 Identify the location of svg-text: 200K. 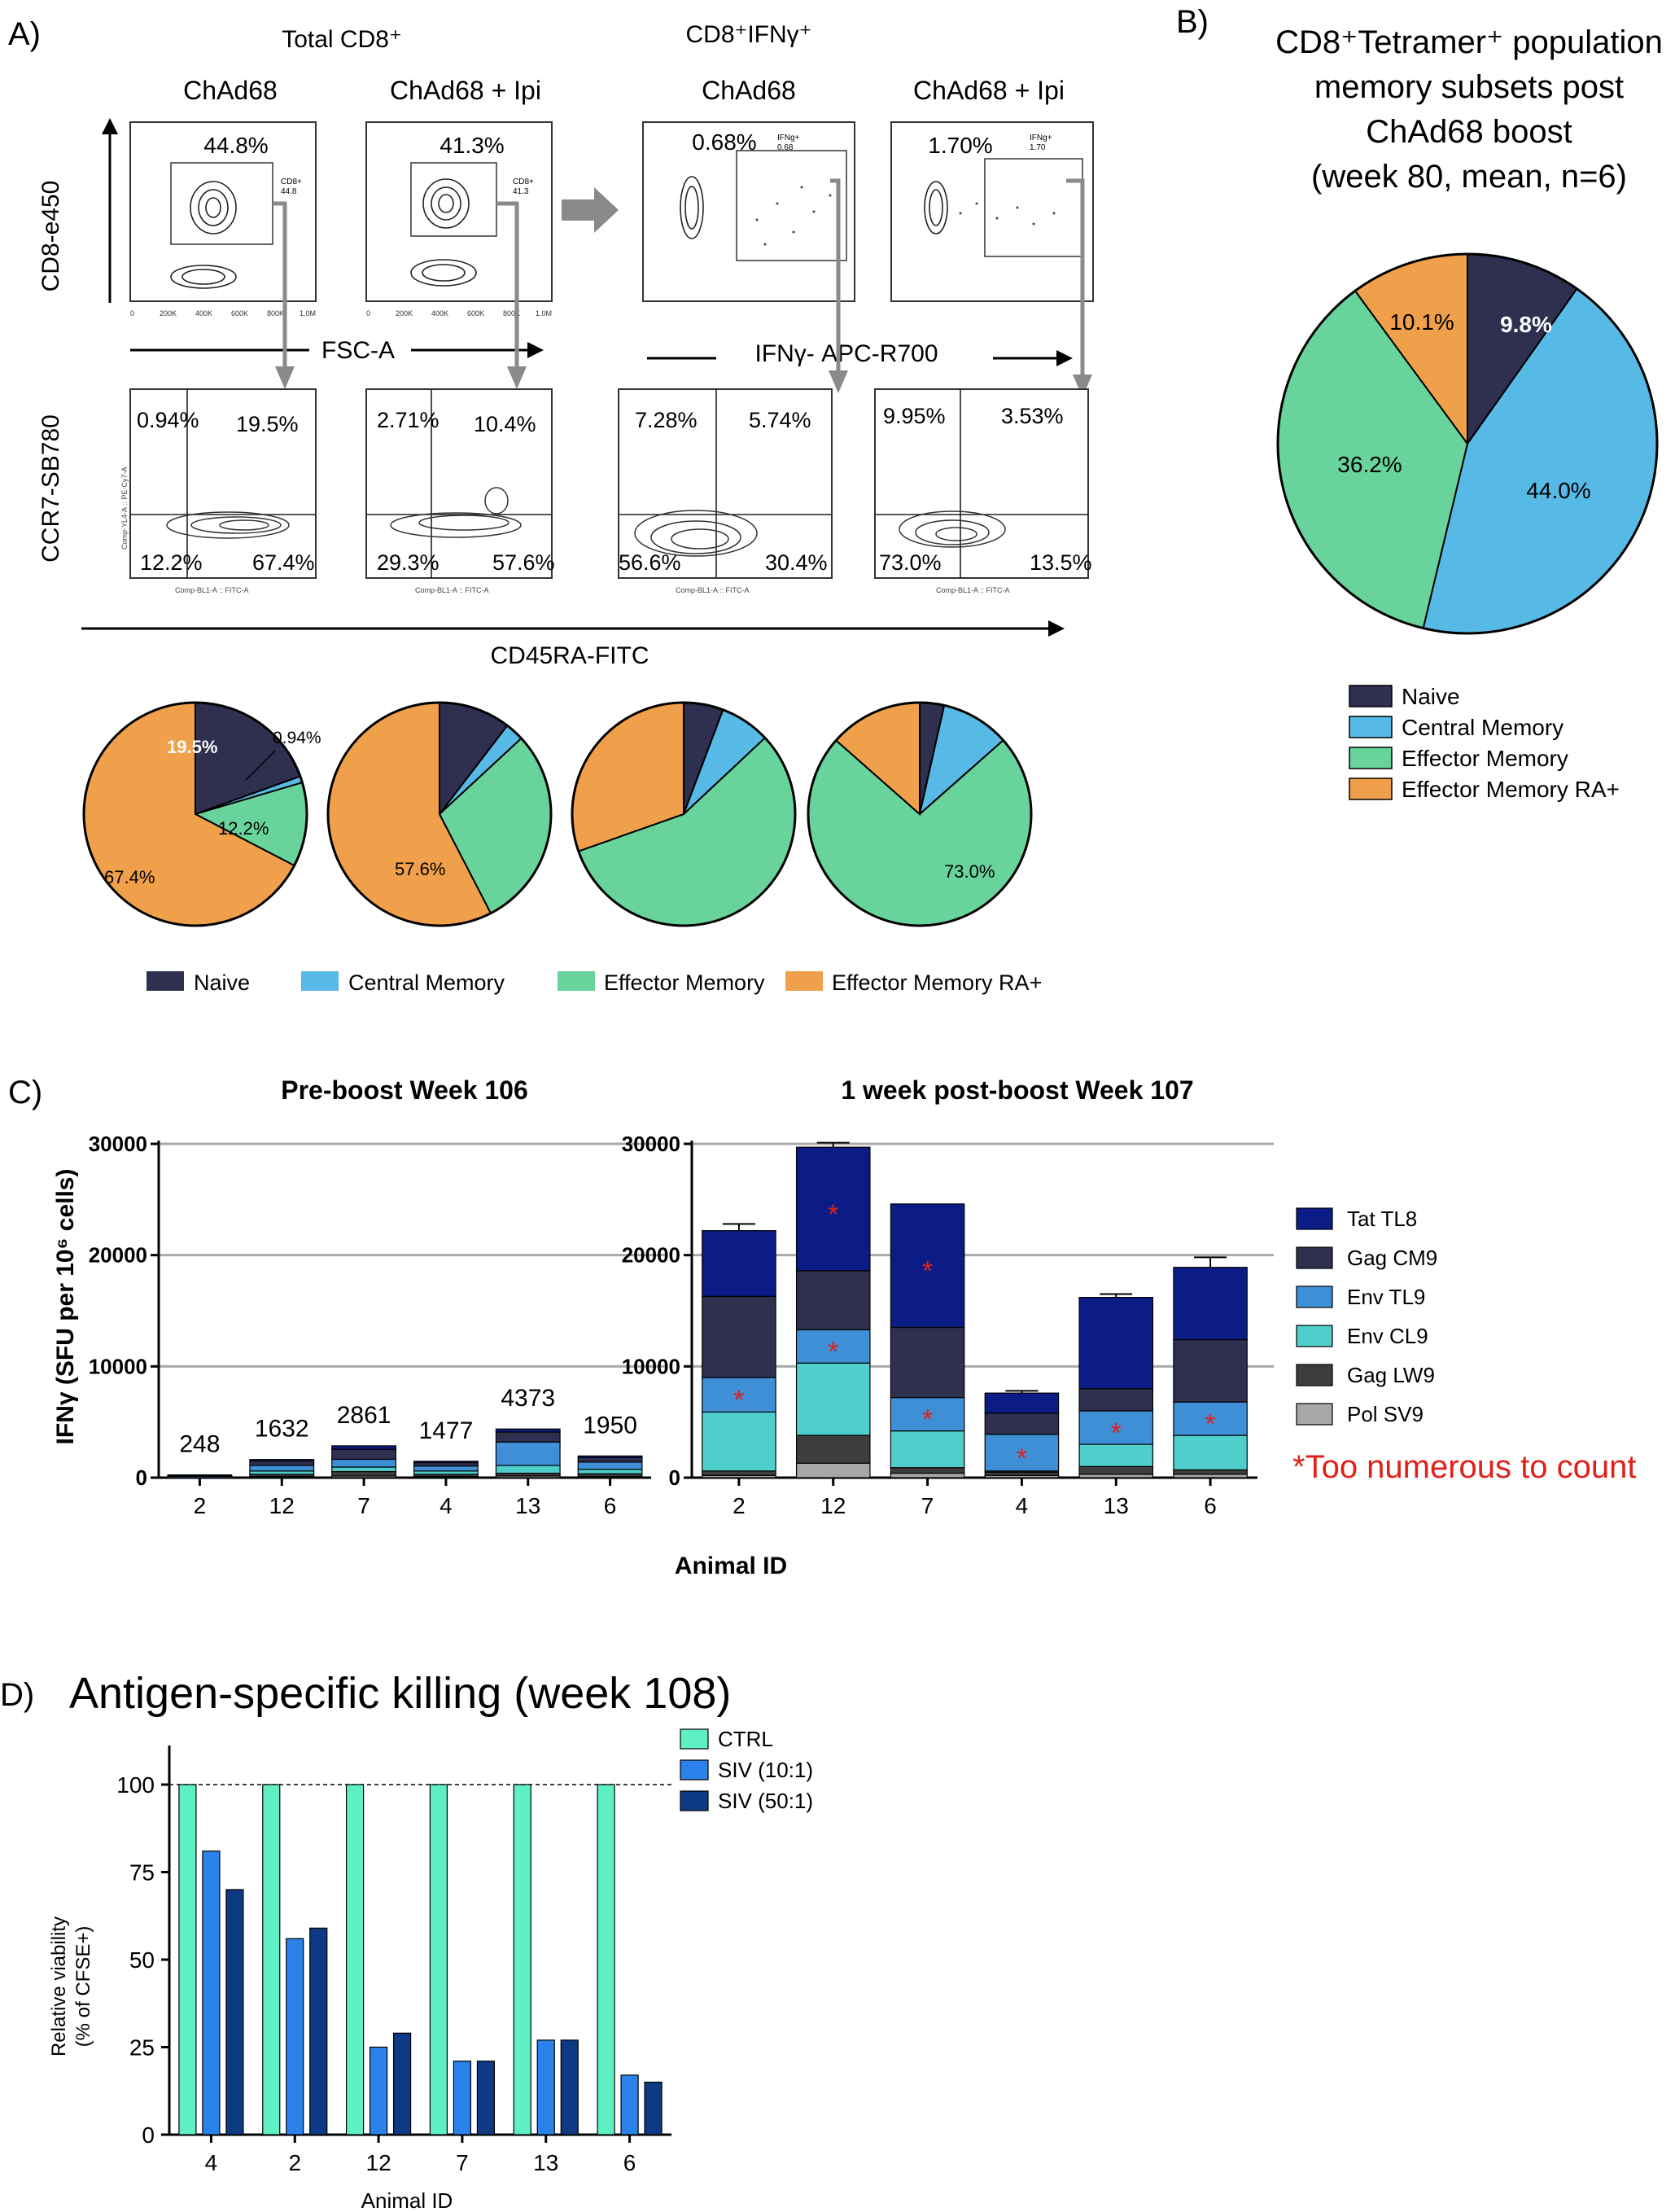
(405, 313).